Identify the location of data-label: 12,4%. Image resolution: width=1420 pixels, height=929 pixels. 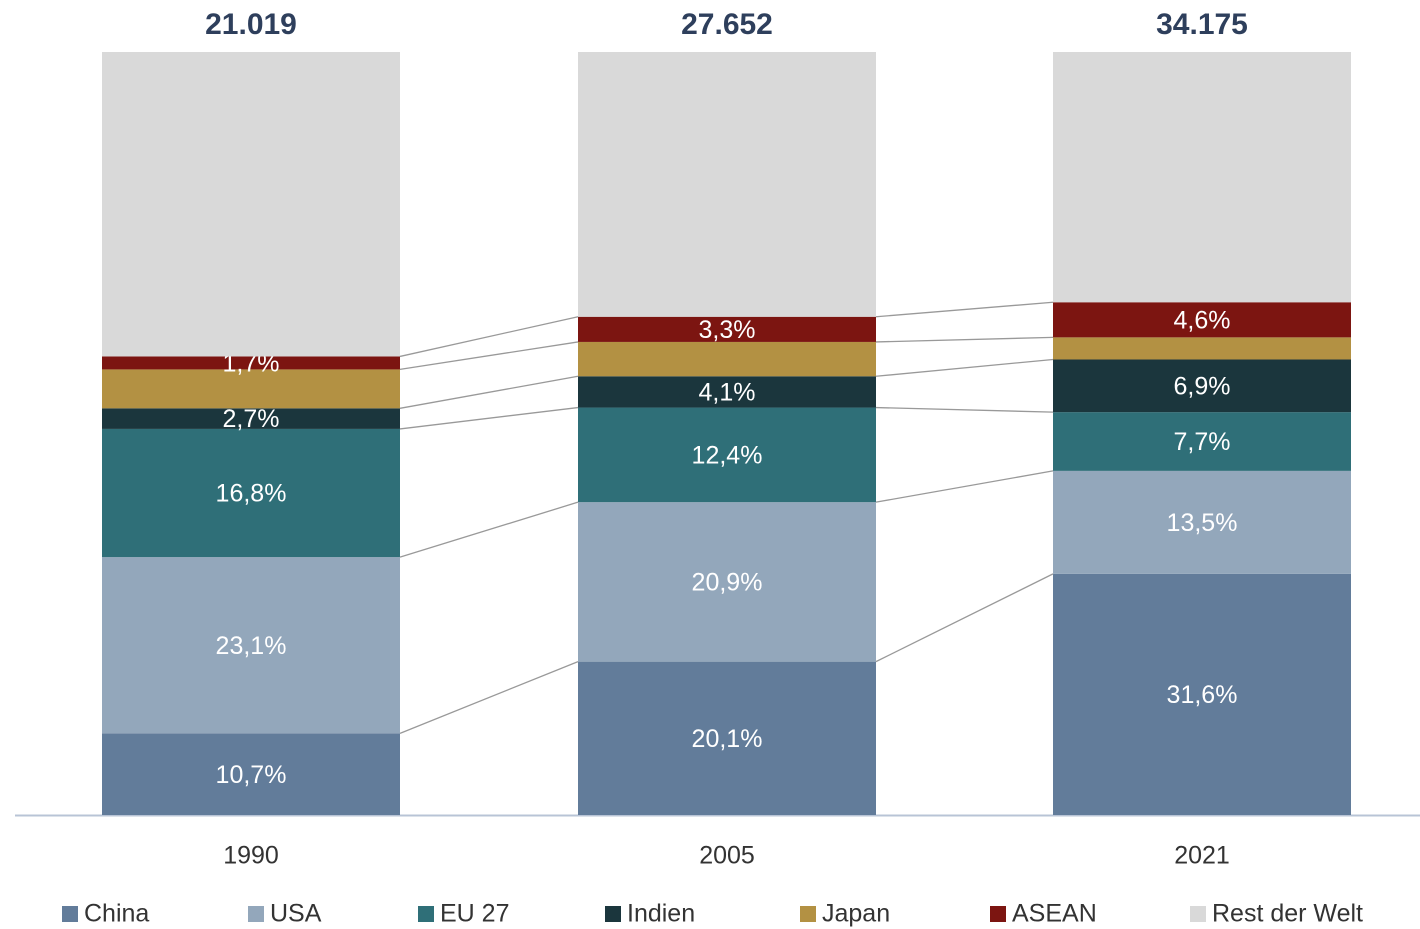
(727, 455).